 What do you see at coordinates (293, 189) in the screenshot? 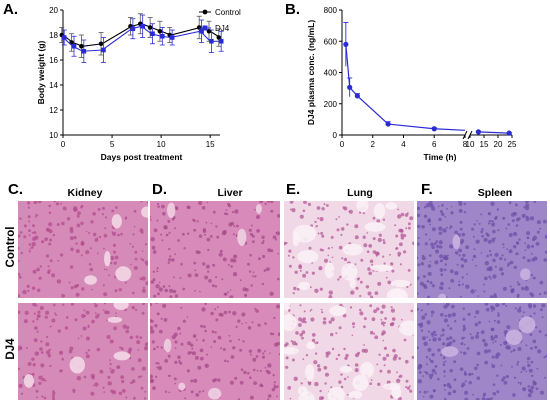
I see `panel-letter-e: E.` at bounding box center [293, 189].